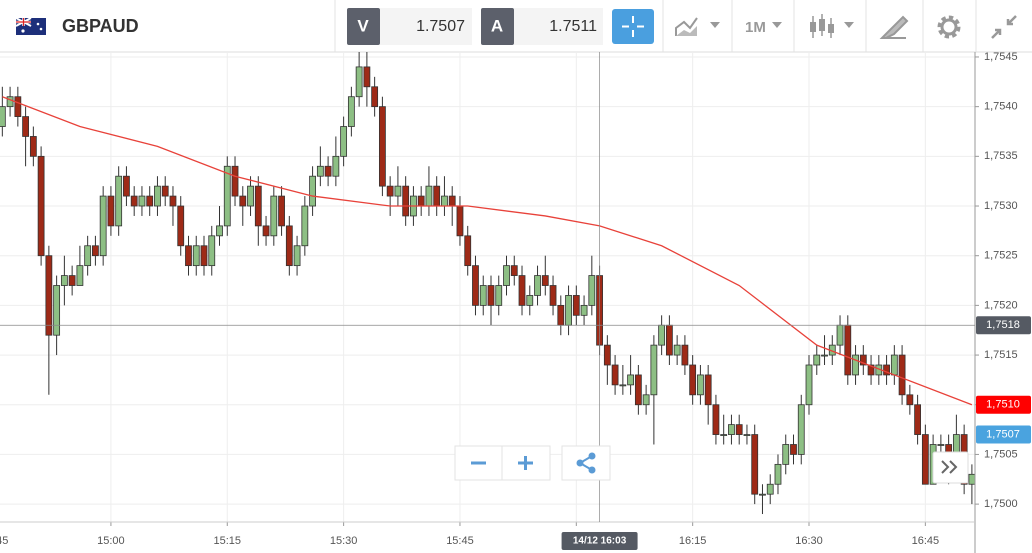  What do you see at coordinates (1001, 57) in the screenshot?
I see `y-tick-label: 1,7545` at bounding box center [1001, 57].